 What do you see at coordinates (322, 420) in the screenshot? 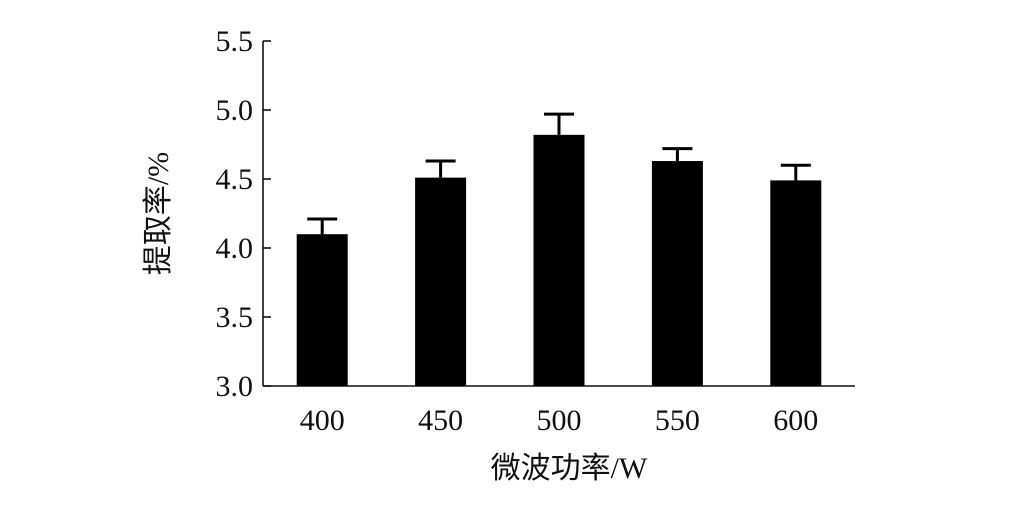
I see `x-tick-label: 400` at bounding box center [322, 420].